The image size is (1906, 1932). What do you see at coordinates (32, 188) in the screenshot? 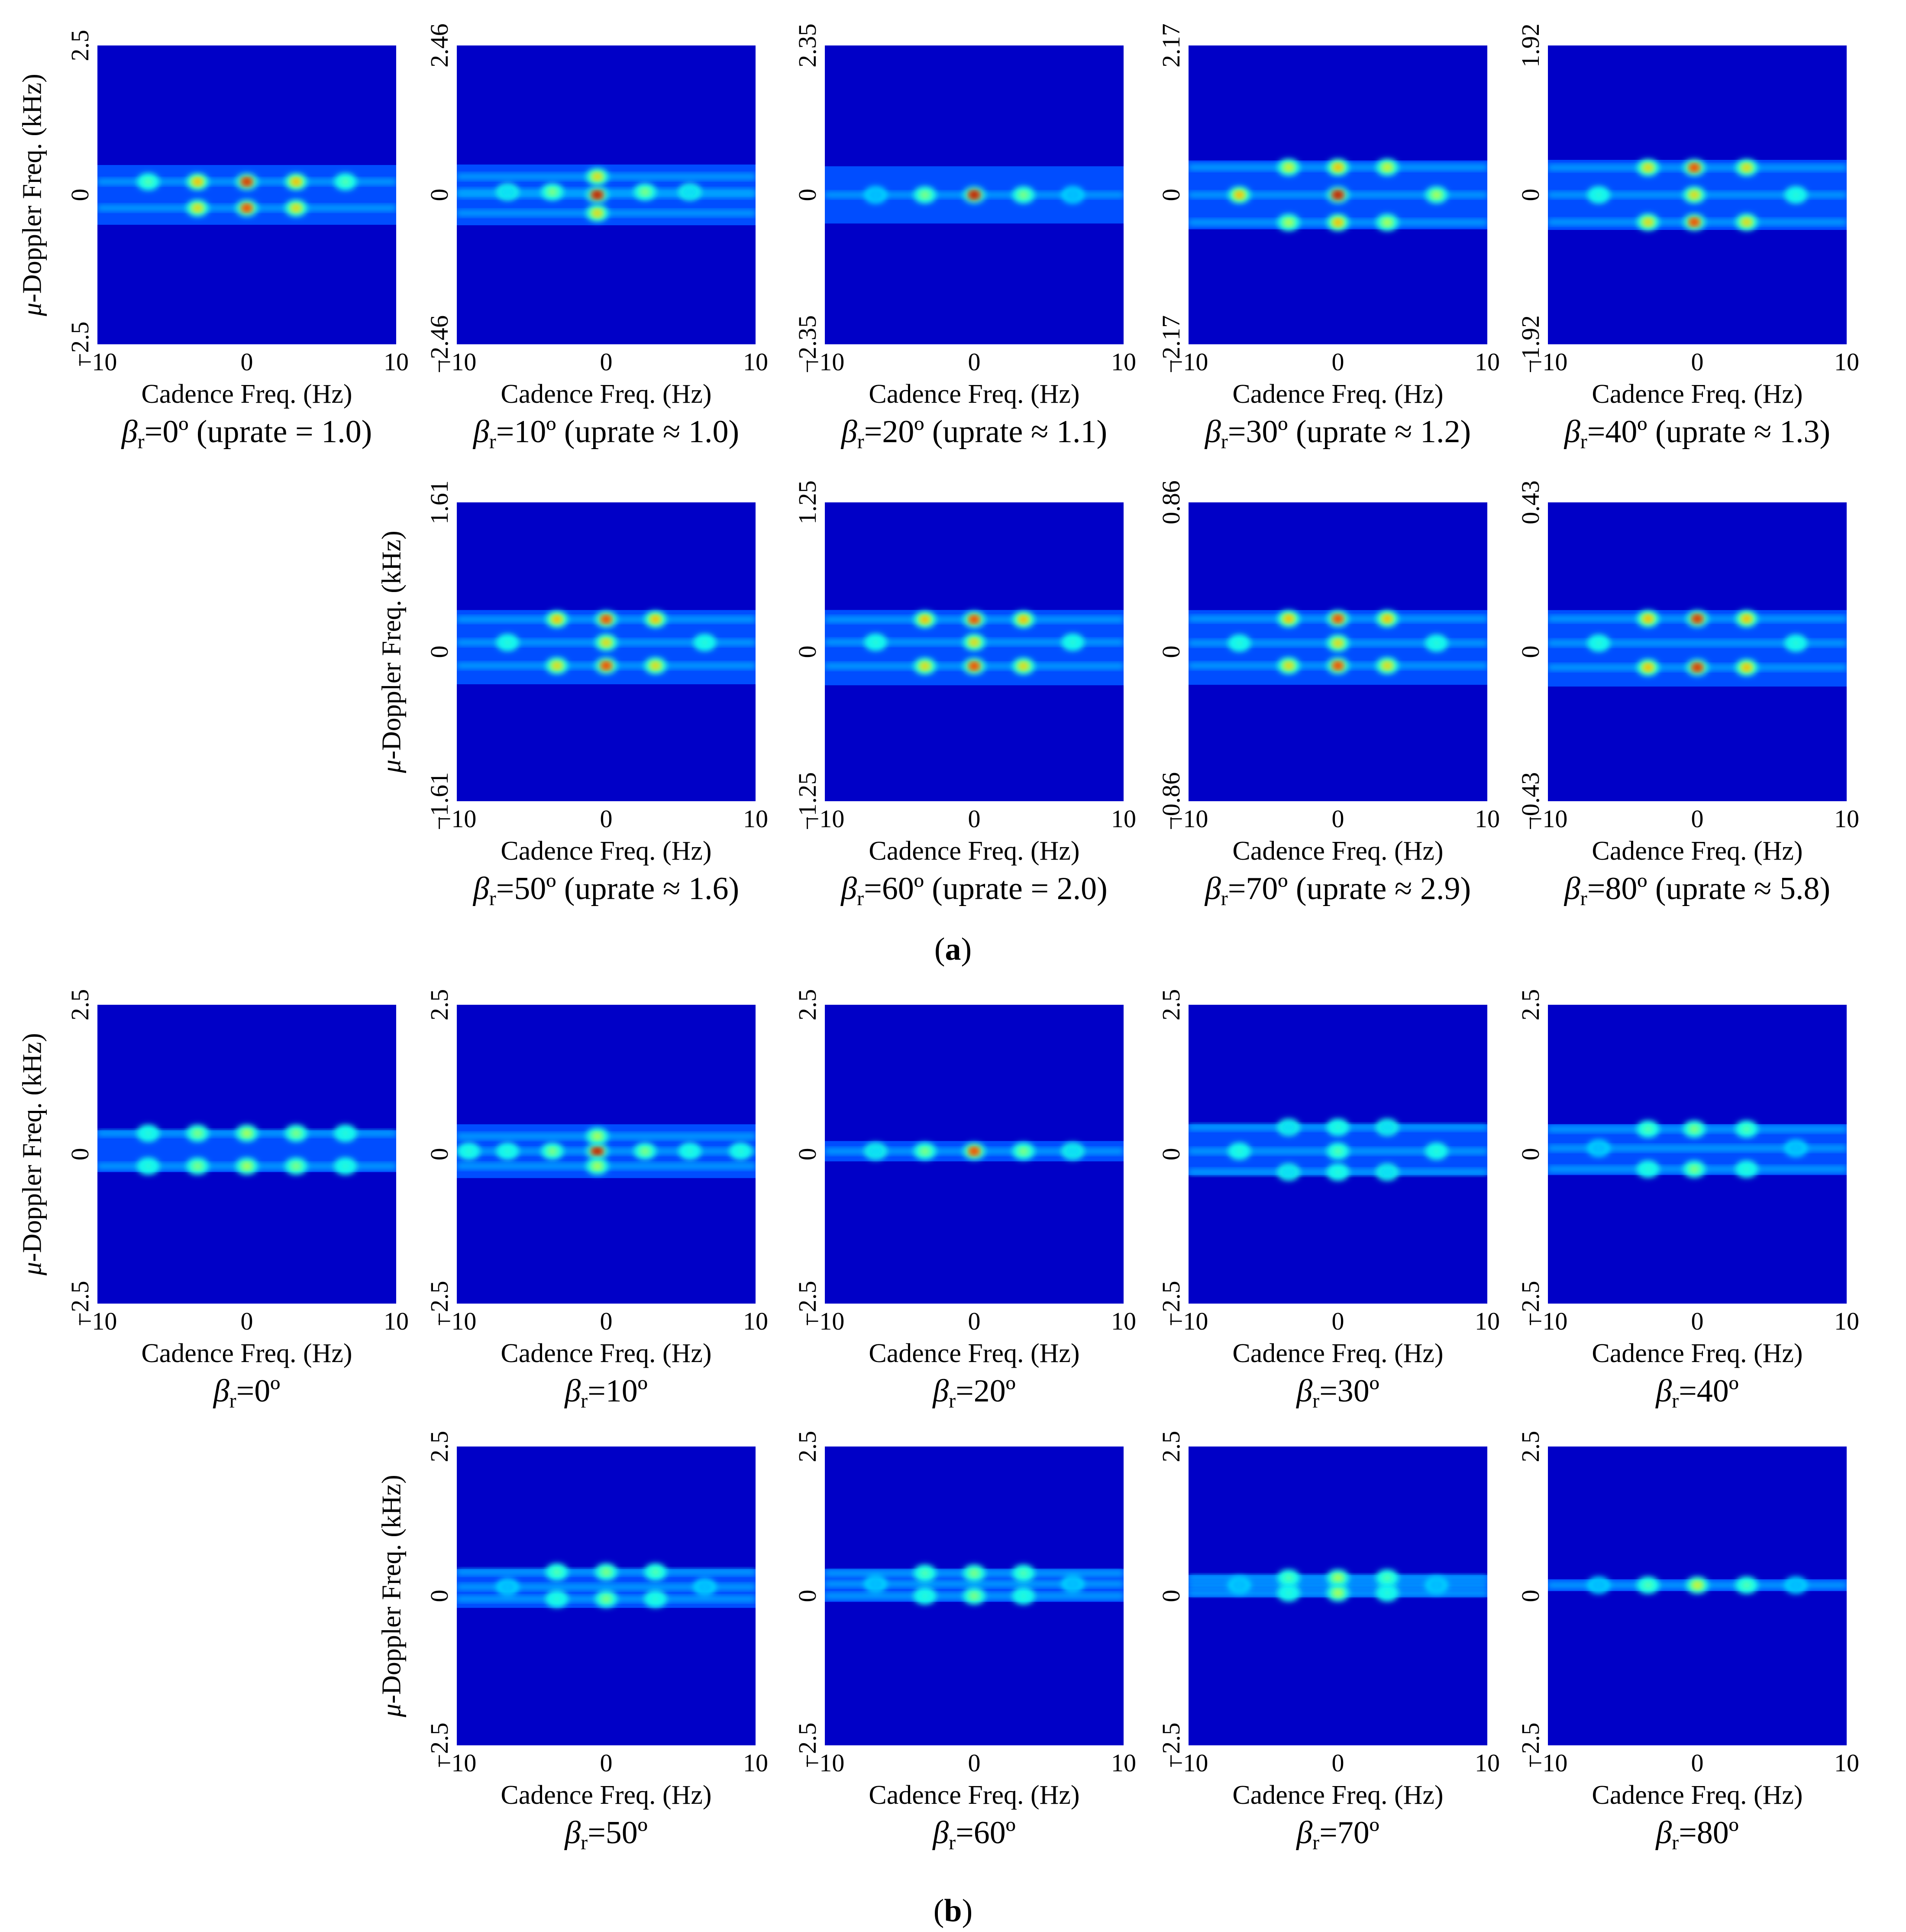
I see `y-axis-label-text: -Doppler Freq. (kHz)` at bounding box center [32, 188].